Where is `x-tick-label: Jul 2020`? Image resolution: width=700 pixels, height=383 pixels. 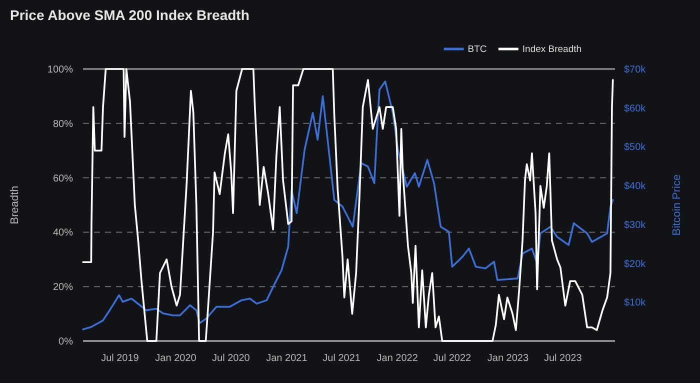
x-tick-label: Jul 2020 is located at coordinates (231, 358).